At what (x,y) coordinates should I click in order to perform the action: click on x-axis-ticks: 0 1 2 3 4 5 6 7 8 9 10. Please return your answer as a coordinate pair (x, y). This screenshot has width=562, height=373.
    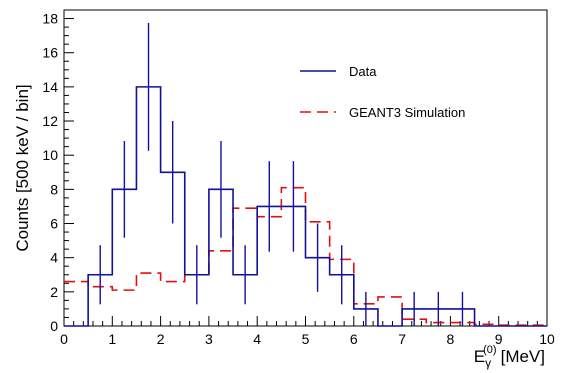
    Looking at the image, I should click on (307, 331).